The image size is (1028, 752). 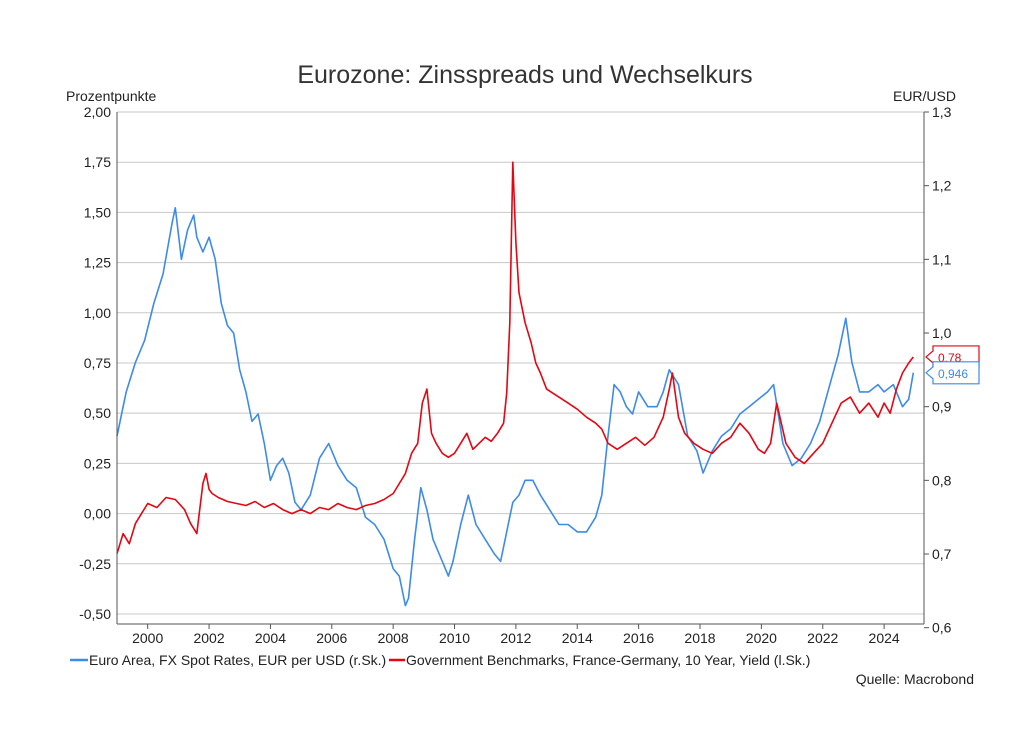 I want to click on right-tick-label: 1,0, so click(x=942, y=333).